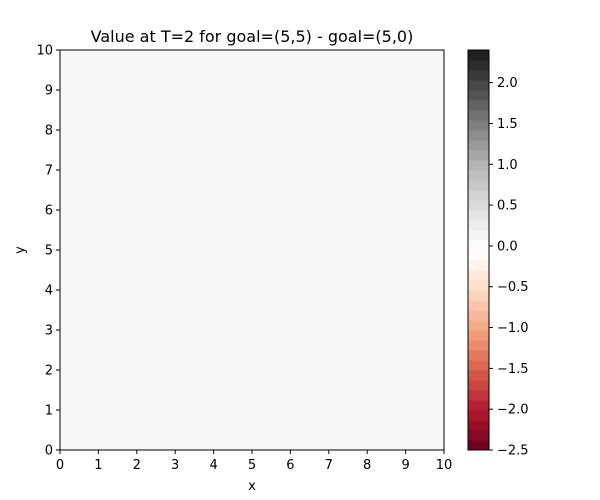 This screenshot has width=600, height=500. I want to click on chart-title: Value at T=2 for goal=(5,5) - goal=(5,0), so click(252, 36).